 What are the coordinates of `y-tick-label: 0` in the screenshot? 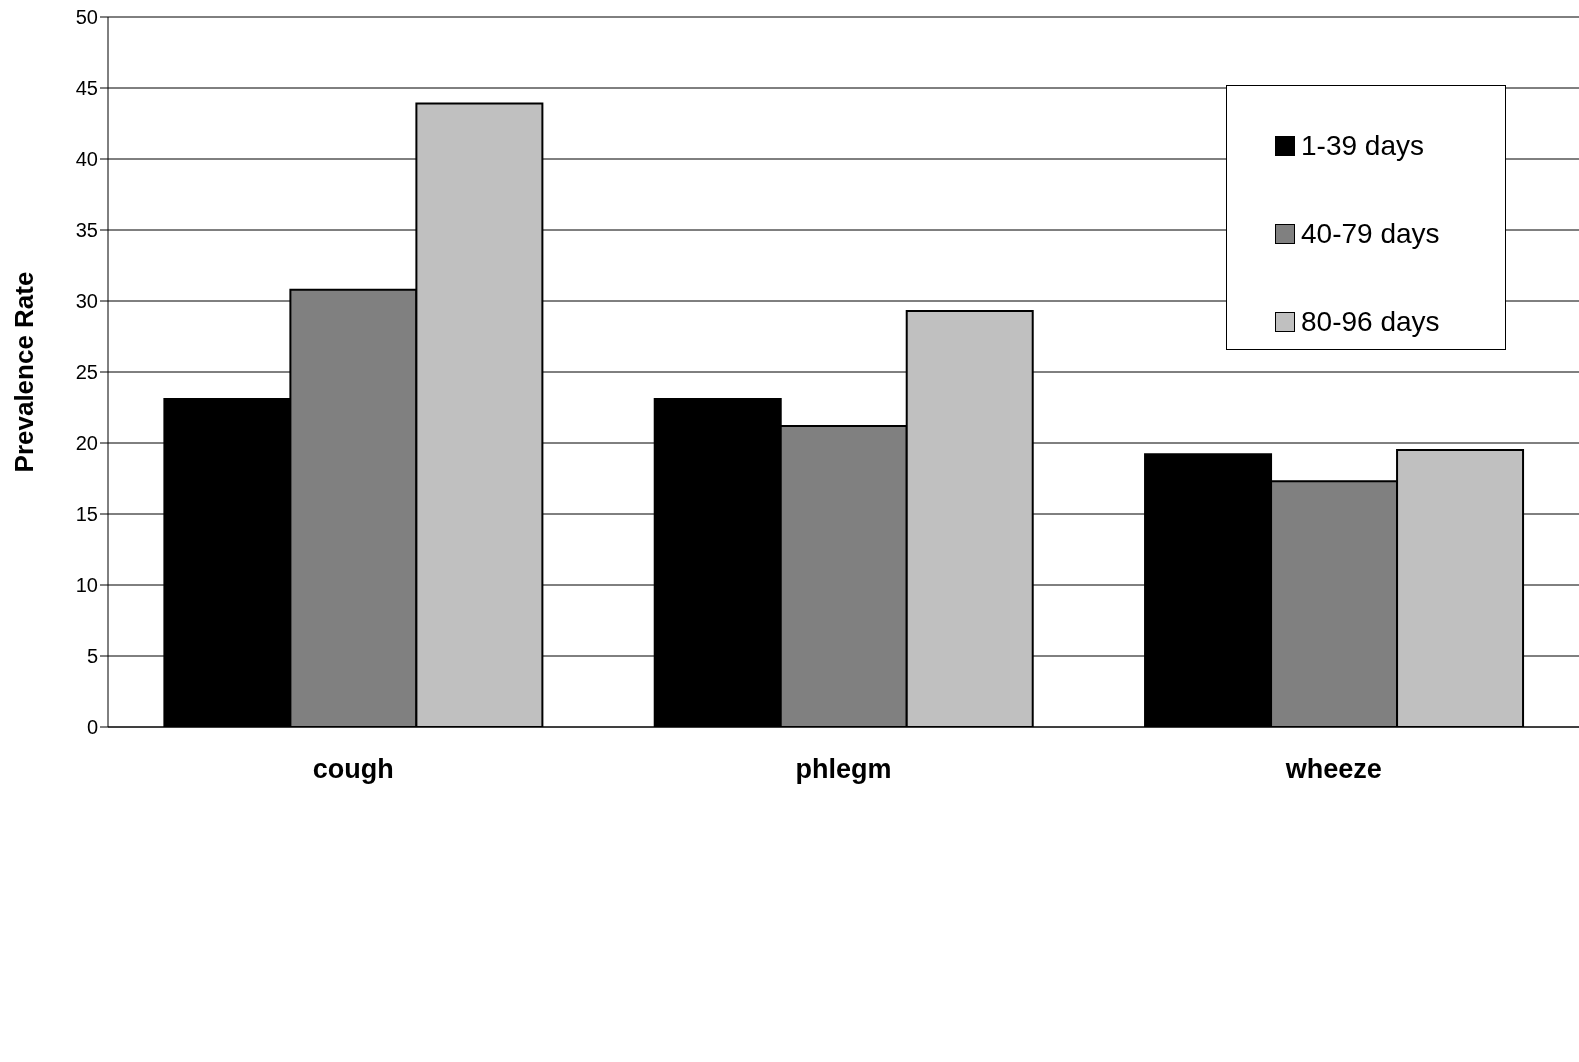 It's located at (92, 727).